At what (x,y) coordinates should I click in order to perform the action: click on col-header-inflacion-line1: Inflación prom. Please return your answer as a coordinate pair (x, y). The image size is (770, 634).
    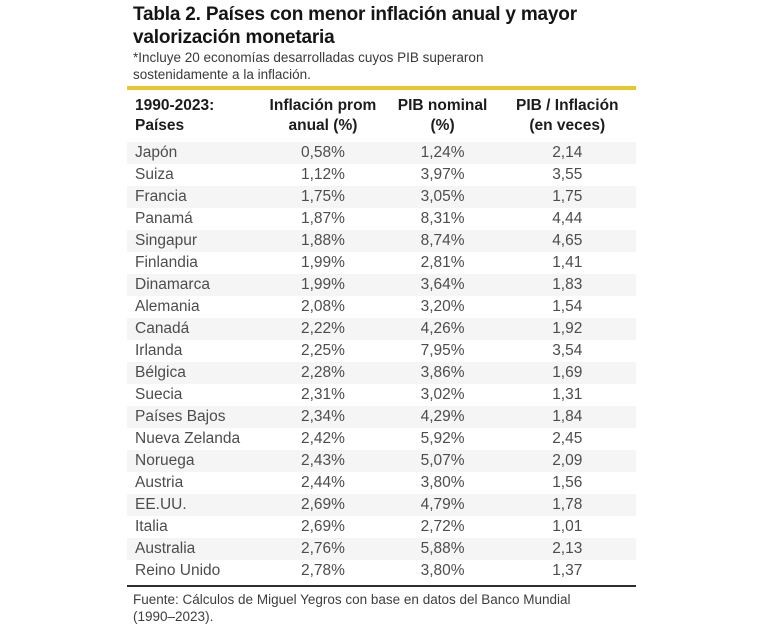
    Looking at the image, I should click on (323, 105).